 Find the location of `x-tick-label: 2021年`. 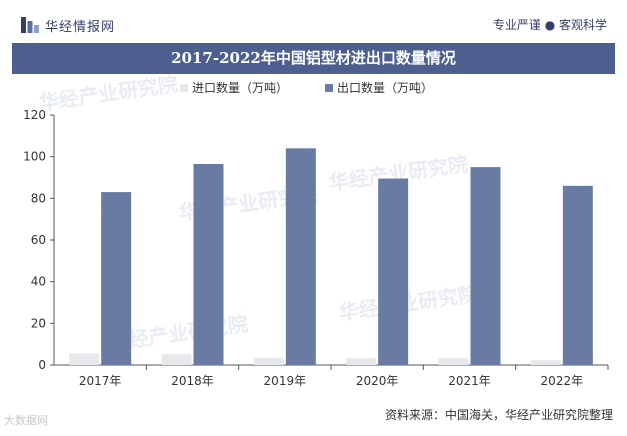

x-tick-label: 2021年 is located at coordinates (469, 381).